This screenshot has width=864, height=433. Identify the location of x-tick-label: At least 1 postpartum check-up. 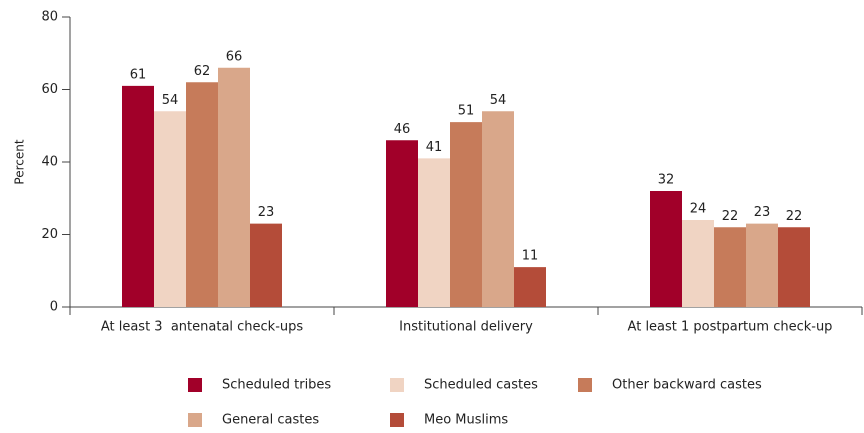
(730, 327).